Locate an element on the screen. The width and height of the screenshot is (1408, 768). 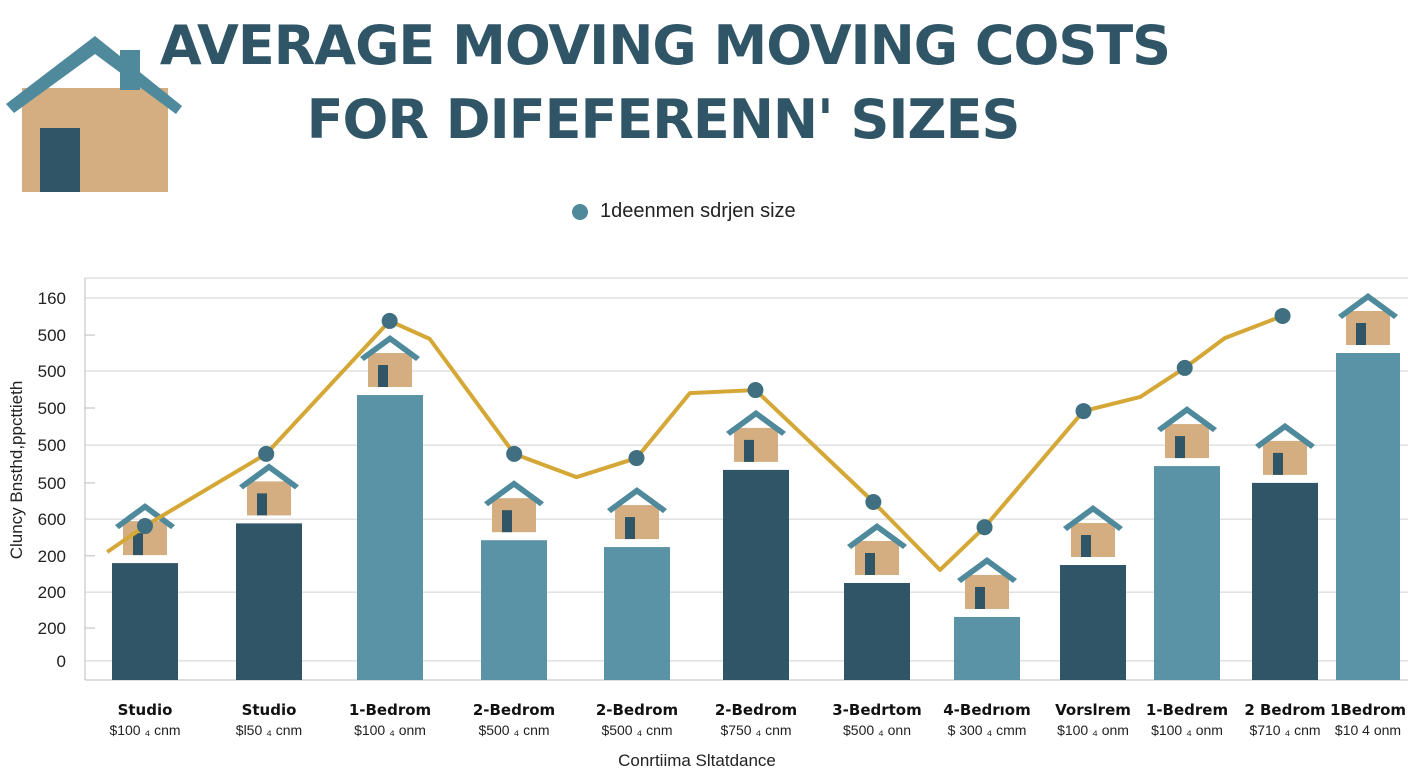
x-tick-sublabel: $l50 ₄ cnm is located at coordinates (269, 730).